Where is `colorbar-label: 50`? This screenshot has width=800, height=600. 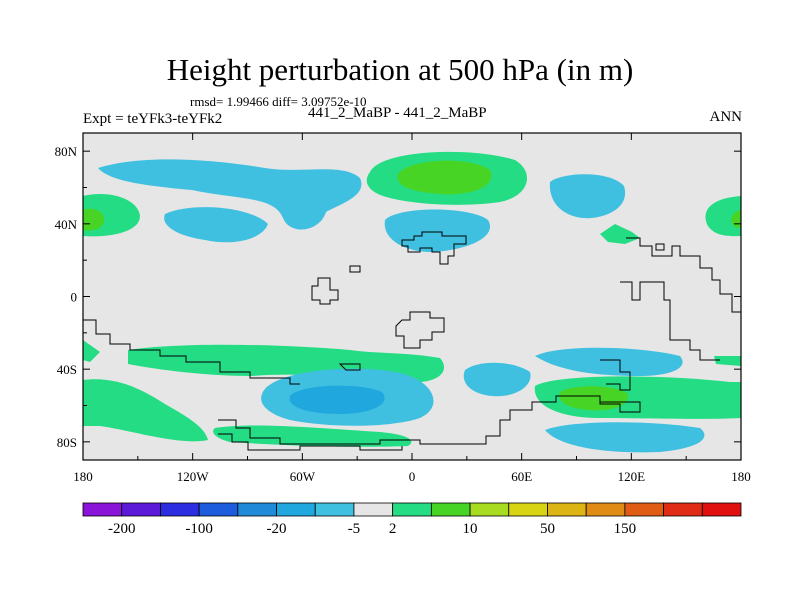 colorbar-label: 50 is located at coordinates (547, 529).